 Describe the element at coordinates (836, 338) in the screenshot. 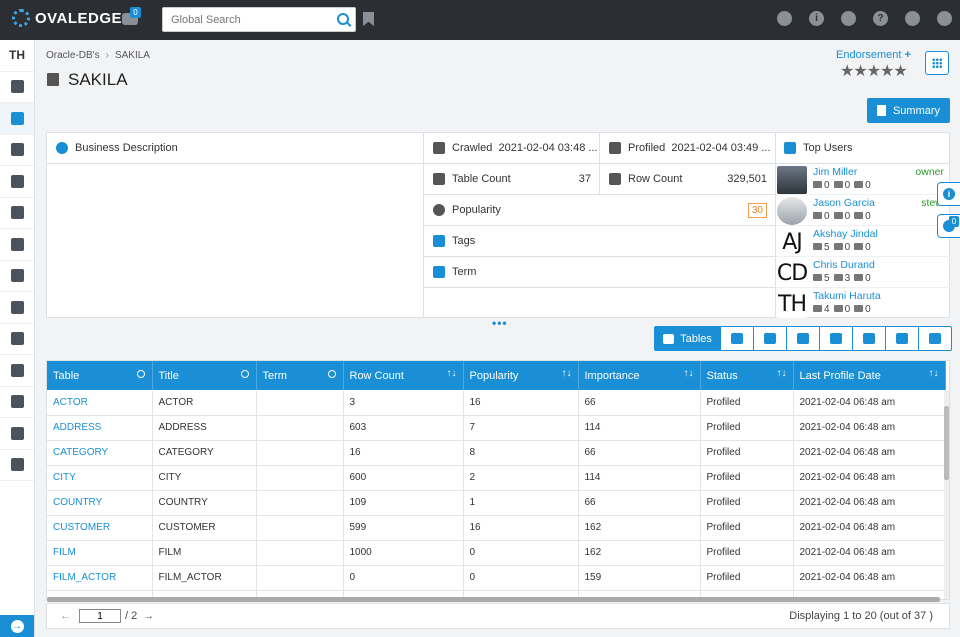

I see `tab-tools` at that location.